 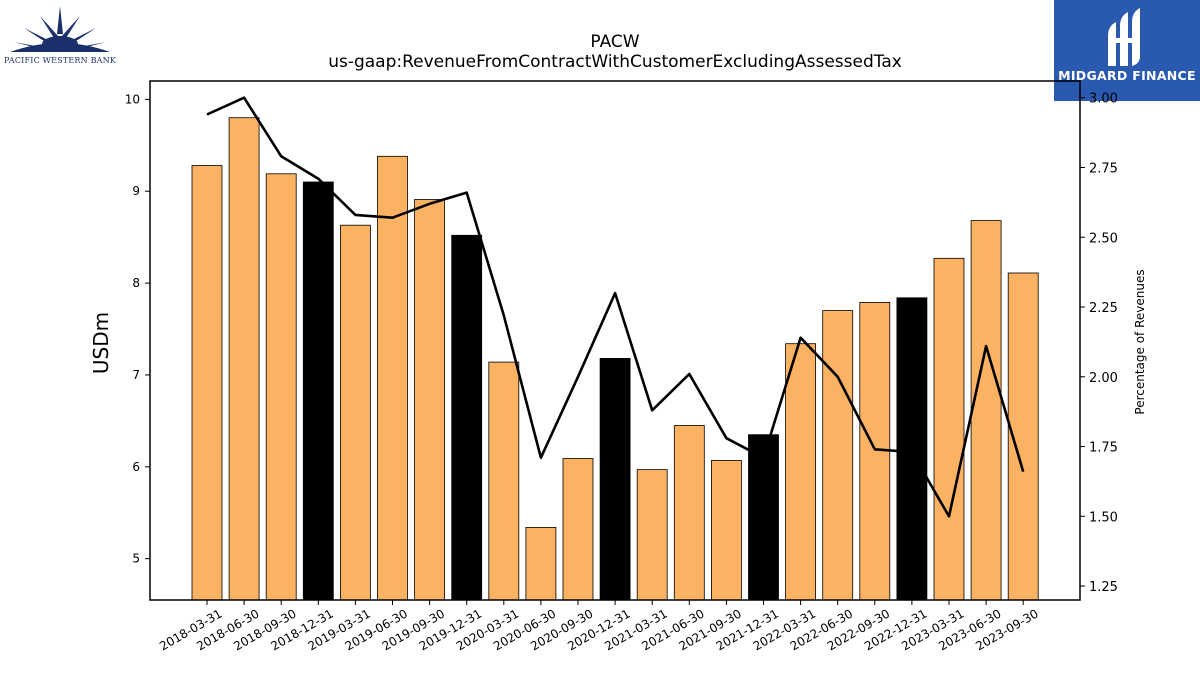 What do you see at coordinates (1103, 169) in the screenshot?
I see `right-tick-label-2.75: 2.75` at bounding box center [1103, 169].